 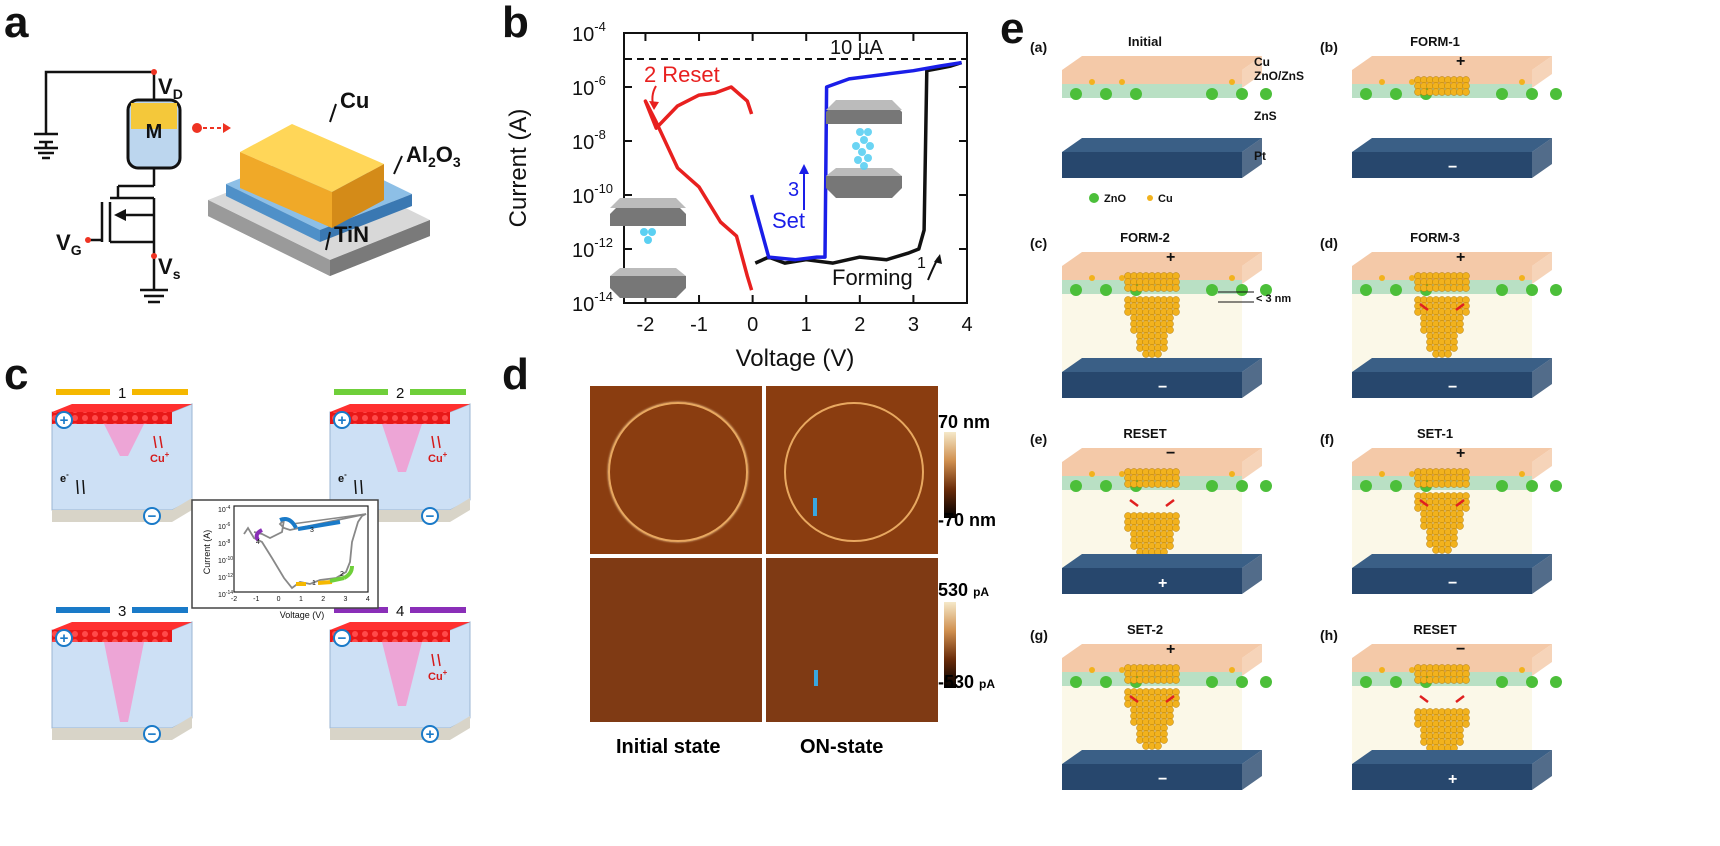 What do you see at coordinates (1038, 439) in the screenshot?
I see `e-sub-tag: (e)` at bounding box center [1038, 439].